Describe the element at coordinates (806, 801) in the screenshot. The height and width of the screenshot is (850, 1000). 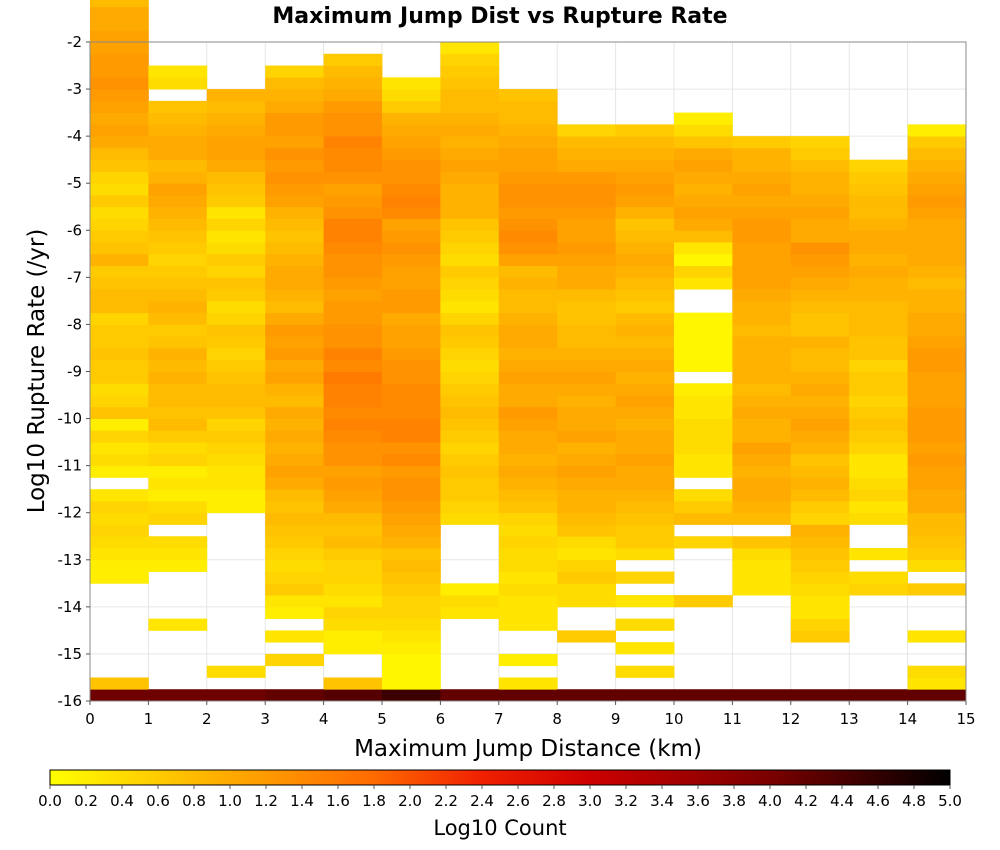
I see `colorbar-tick-label: 4.2` at that location.